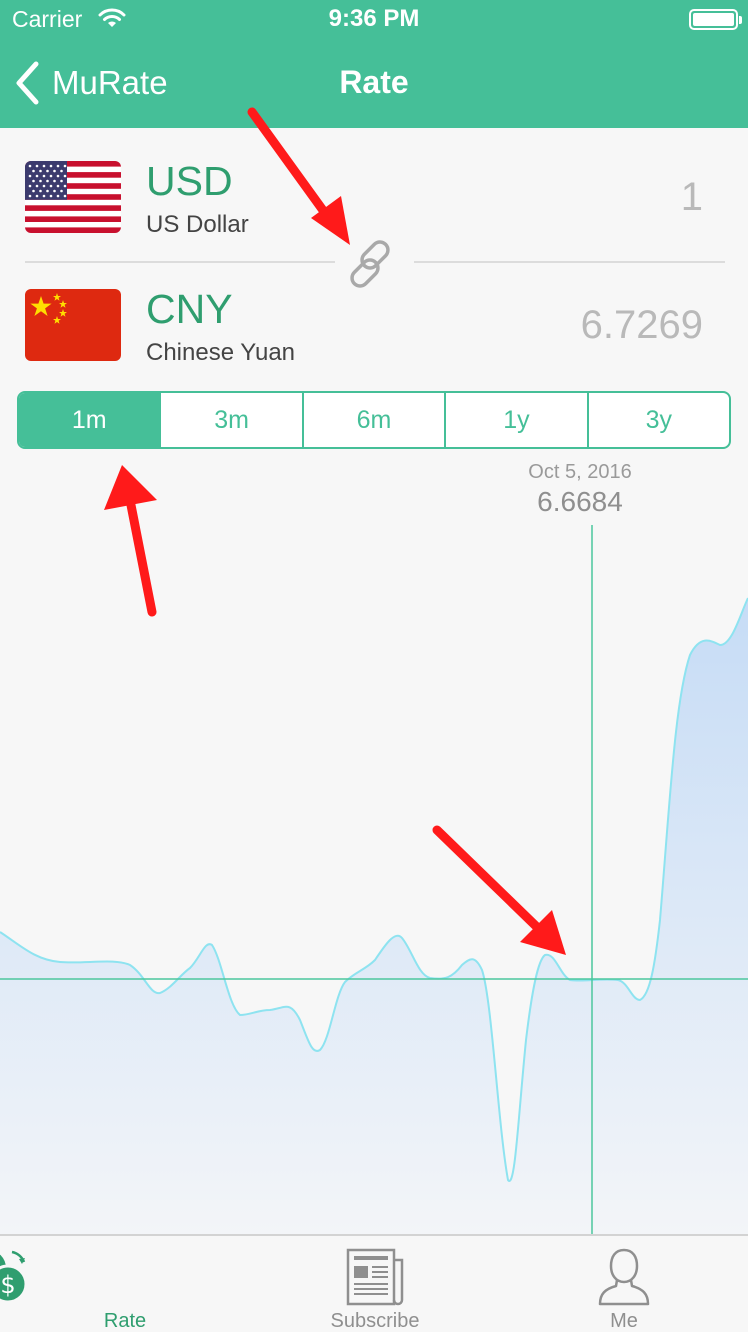 The image size is (748, 1332). What do you see at coordinates (230, 420) in the screenshot?
I see `period-3m-segment: 3m` at bounding box center [230, 420].